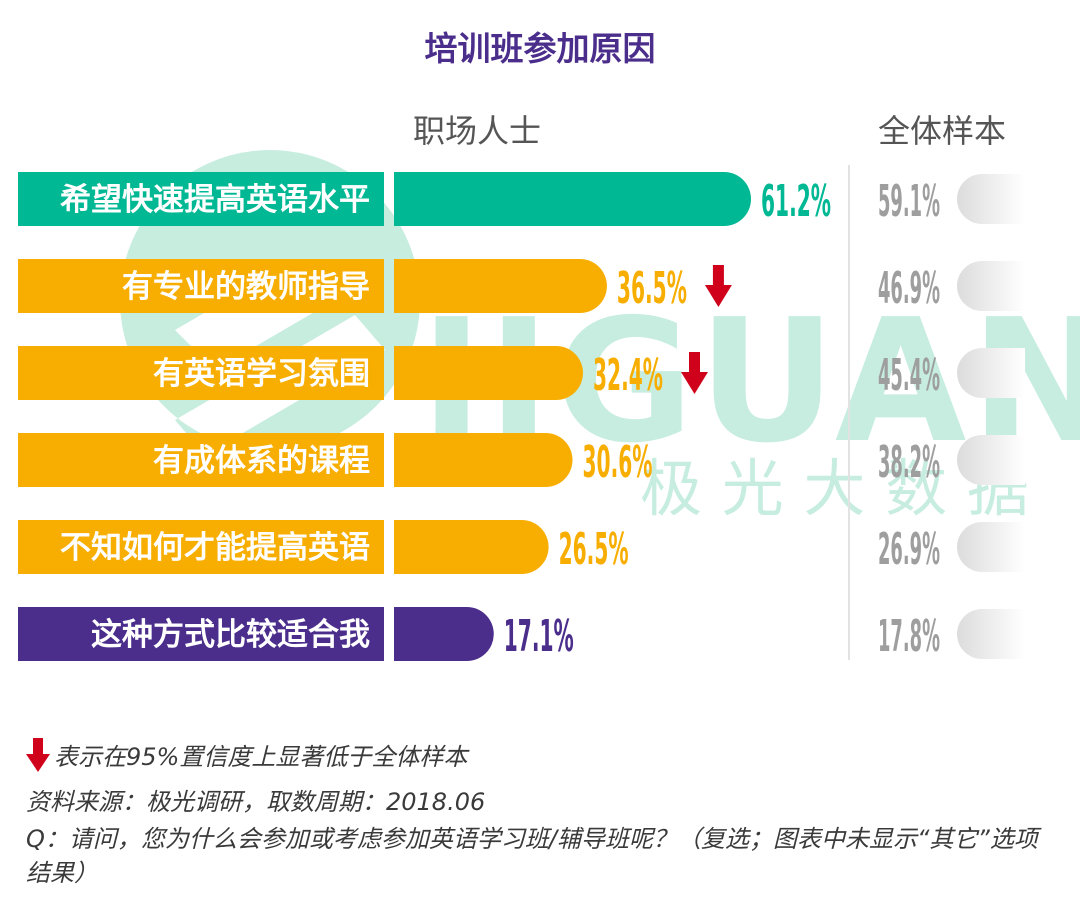 This screenshot has height=906, width=1080. What do you see at coordinates (477, 131) in the screenshot?
I see `column-header-group: 职场人士` at bounding box center [477, 131].